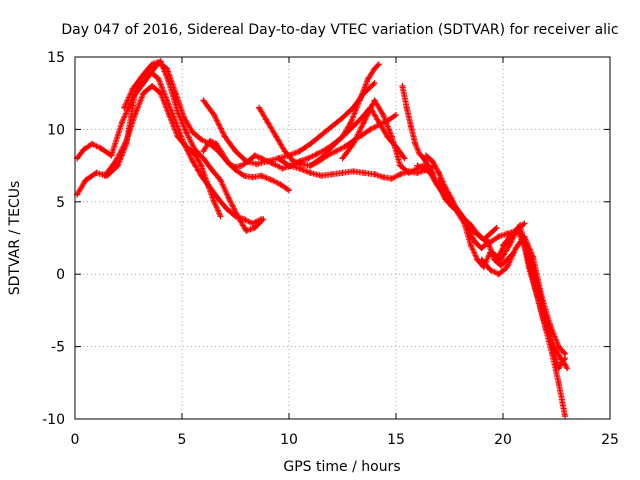  Describe the element at coordinates (610, 440) in the screenshot. I see `x-tick-label: 25` at that location.